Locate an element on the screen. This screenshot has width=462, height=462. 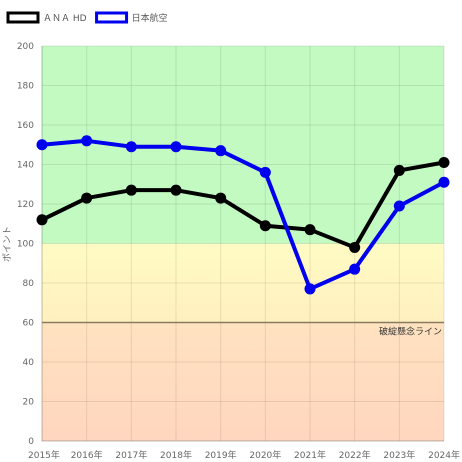
x-tick-label: 2017年 is located at coordinates (131, 455).